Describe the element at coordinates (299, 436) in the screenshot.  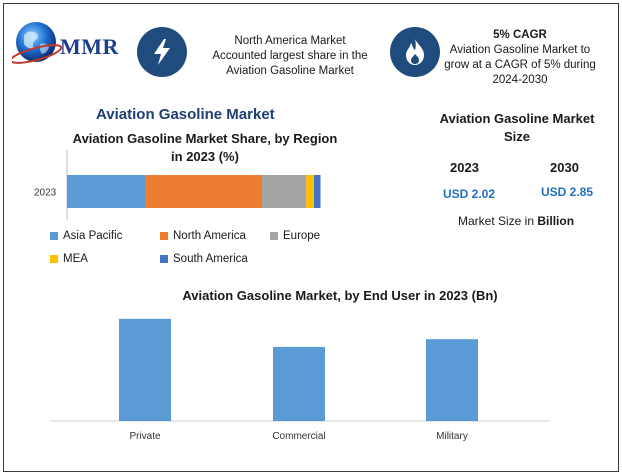
I see `tick-label-commercial: Commercial` at that location.